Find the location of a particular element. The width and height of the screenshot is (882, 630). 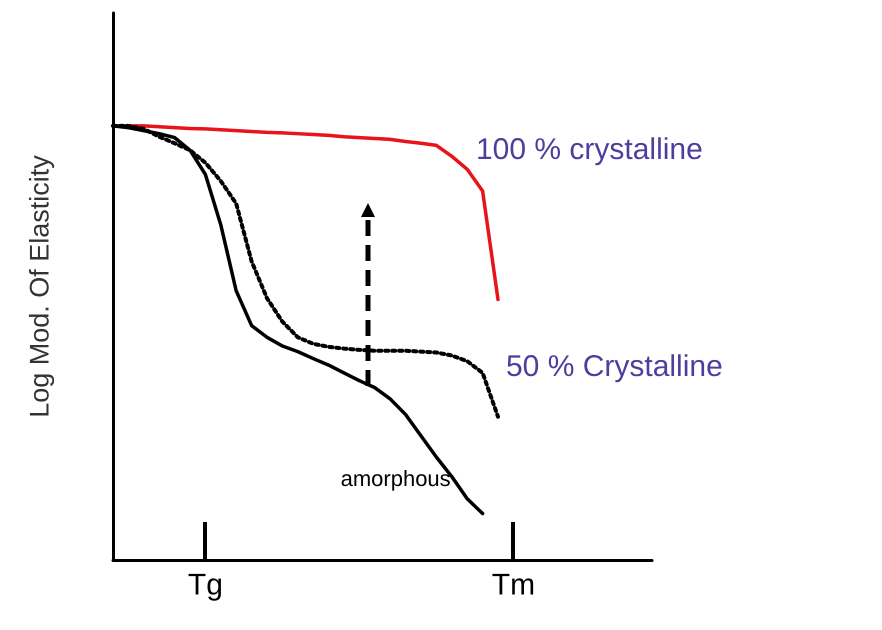

series-label: 50 % Crystalline is located at coordinates (614, 367).